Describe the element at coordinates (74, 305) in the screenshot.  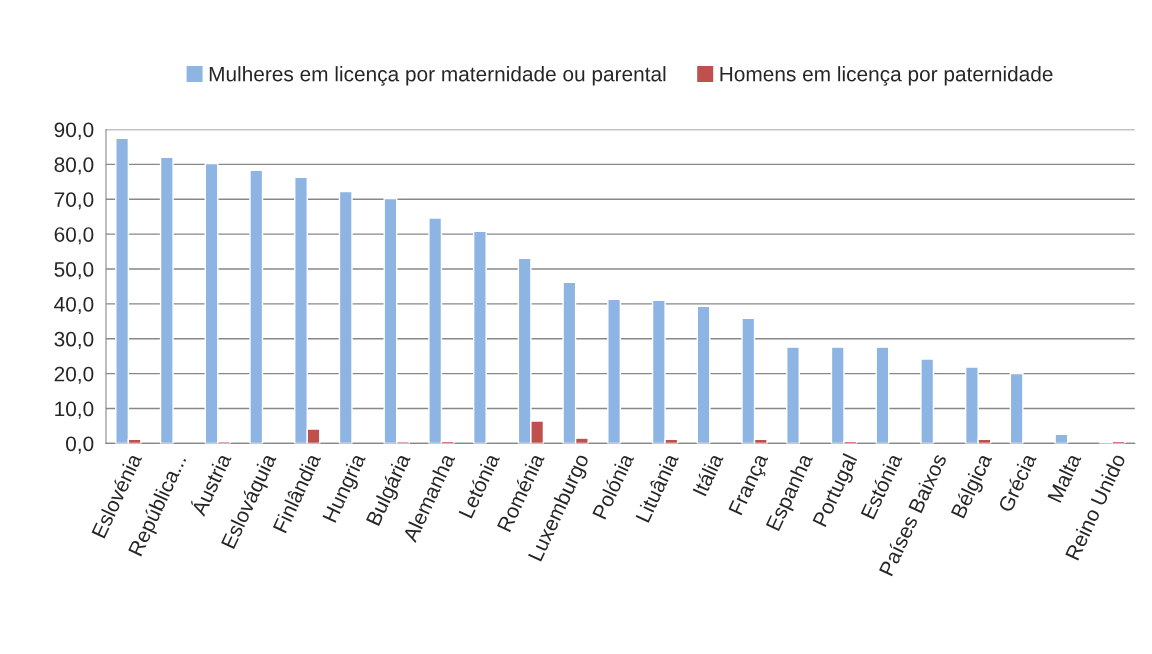
I see `y-tick-label: 40,0` at that location.